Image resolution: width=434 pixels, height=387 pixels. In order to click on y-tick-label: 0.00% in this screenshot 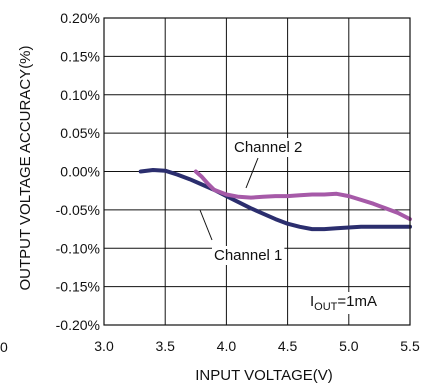, I will do `click(80, 172)`.